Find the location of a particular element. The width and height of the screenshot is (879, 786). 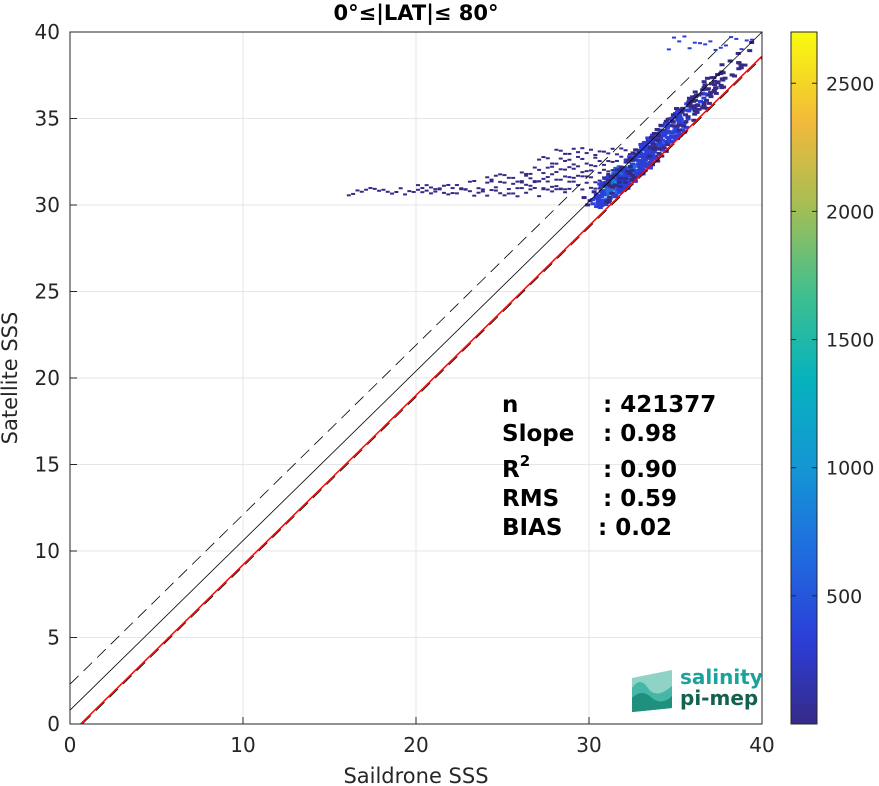

x-tick-label: 10 is located at coordinates (242, 745).